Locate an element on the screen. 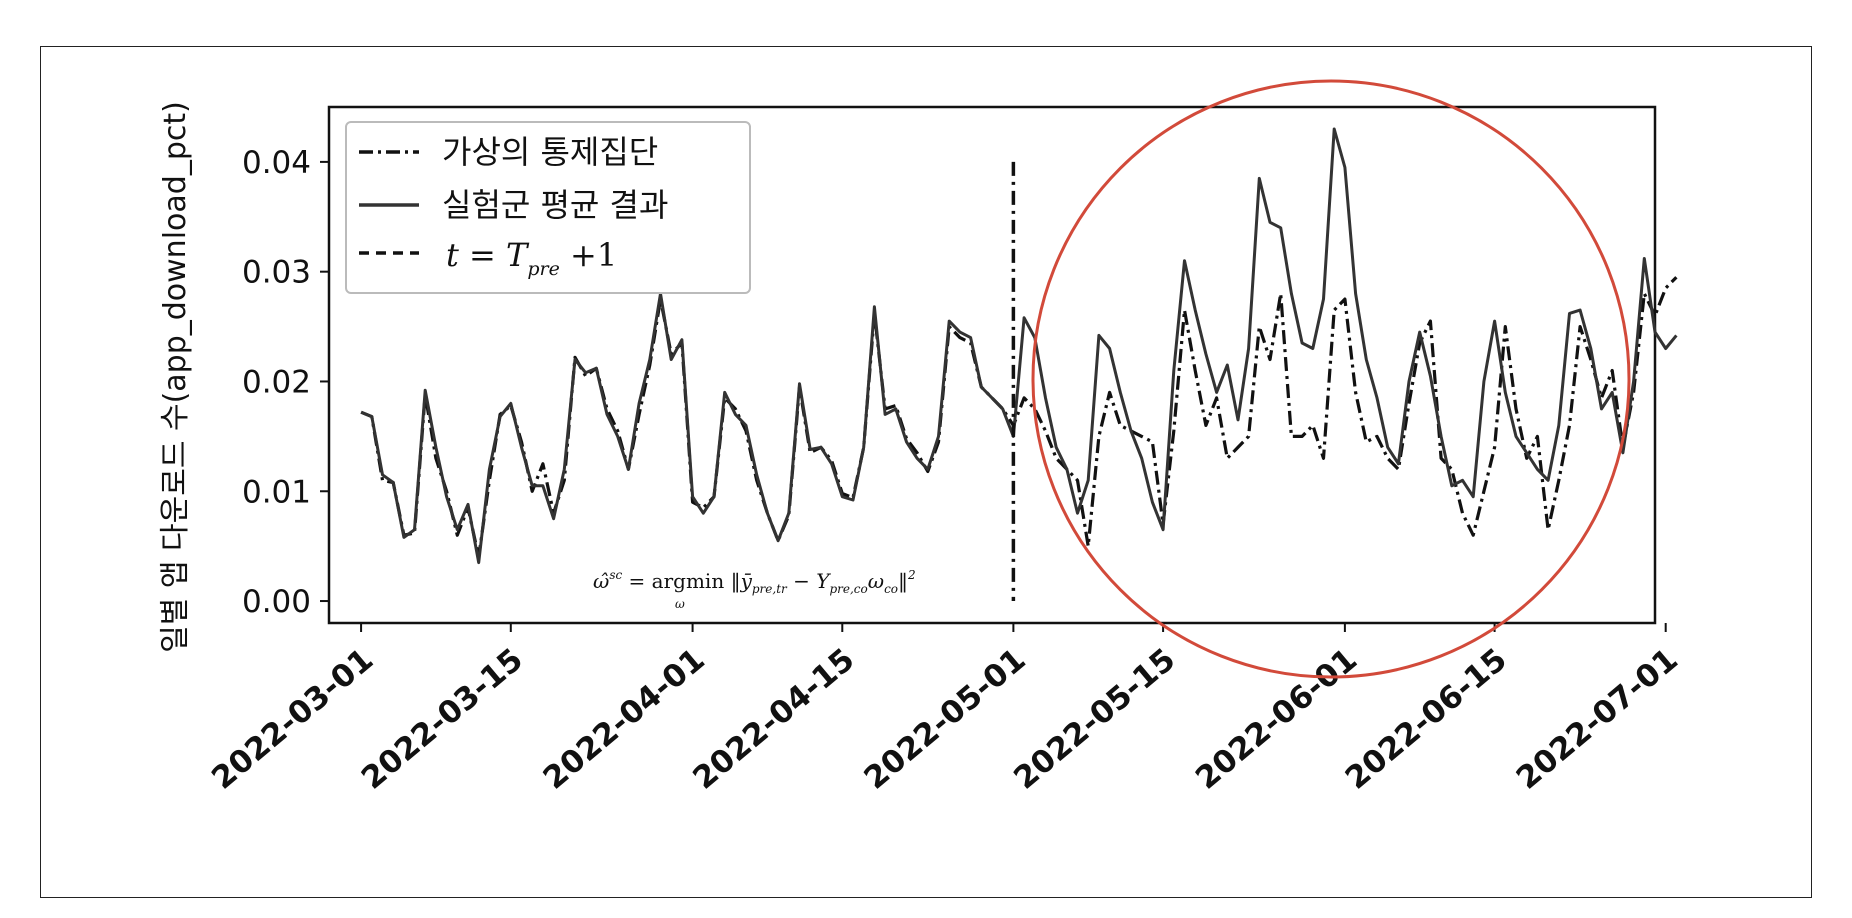 This screenshot has height=918, width=1852. x-tick-label: 2022-05-01 is located at coordinates (944, 719).